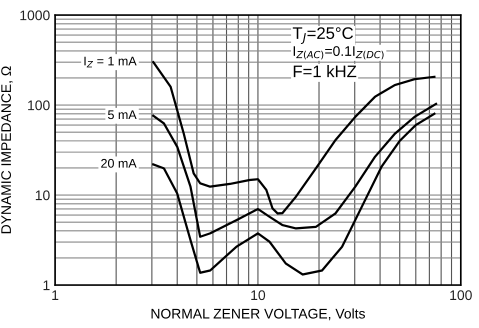 The image size is (479, 328). What do you see at coordinates (7, 150) in the screenshot?
I see `y-axis-title: DYNAMIC IMPEDANCE, Ω` at bounding box center [7, 150].